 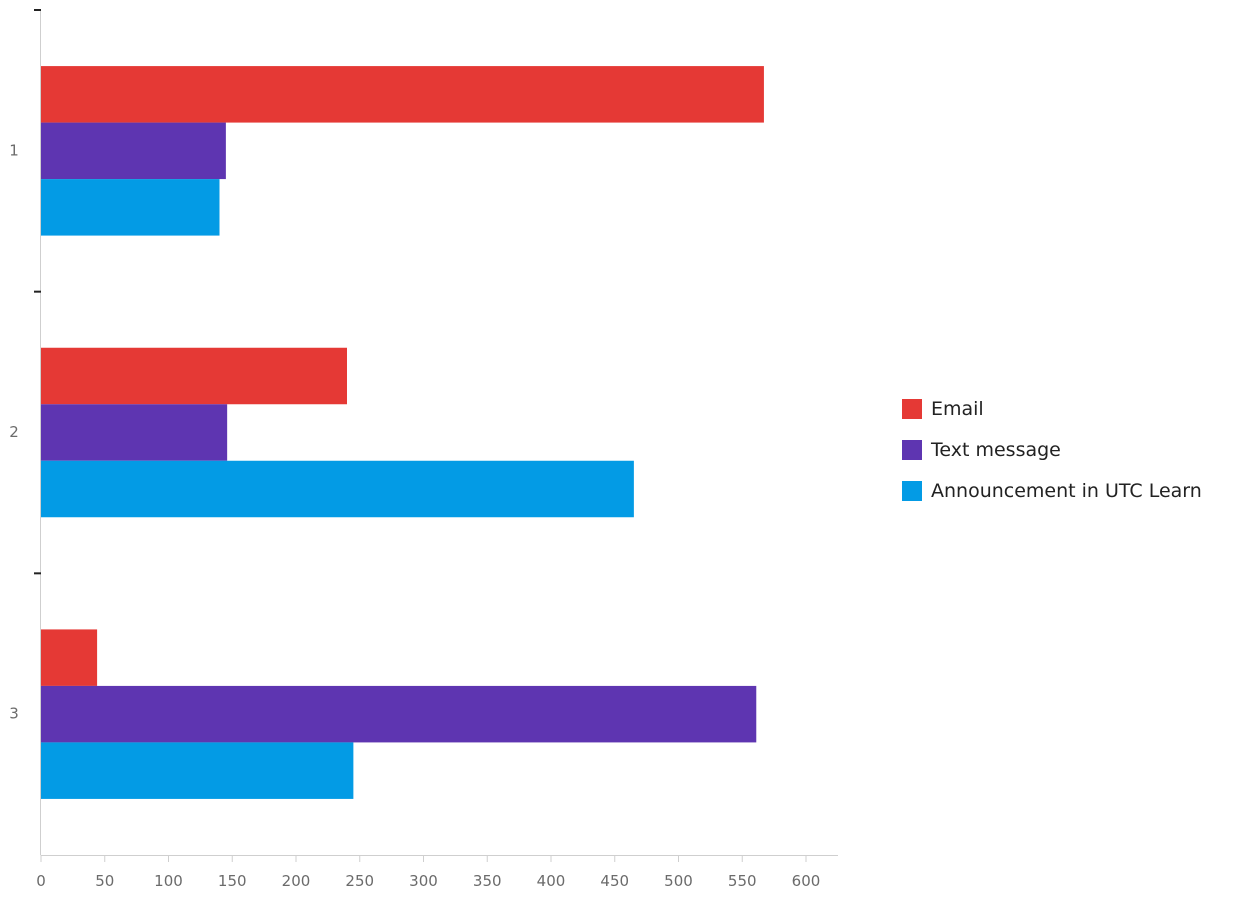 What do you see at coordinates (806, 881) in the screenshot?
I see `x-tick-label: 600` at bounding box center [806, 881].